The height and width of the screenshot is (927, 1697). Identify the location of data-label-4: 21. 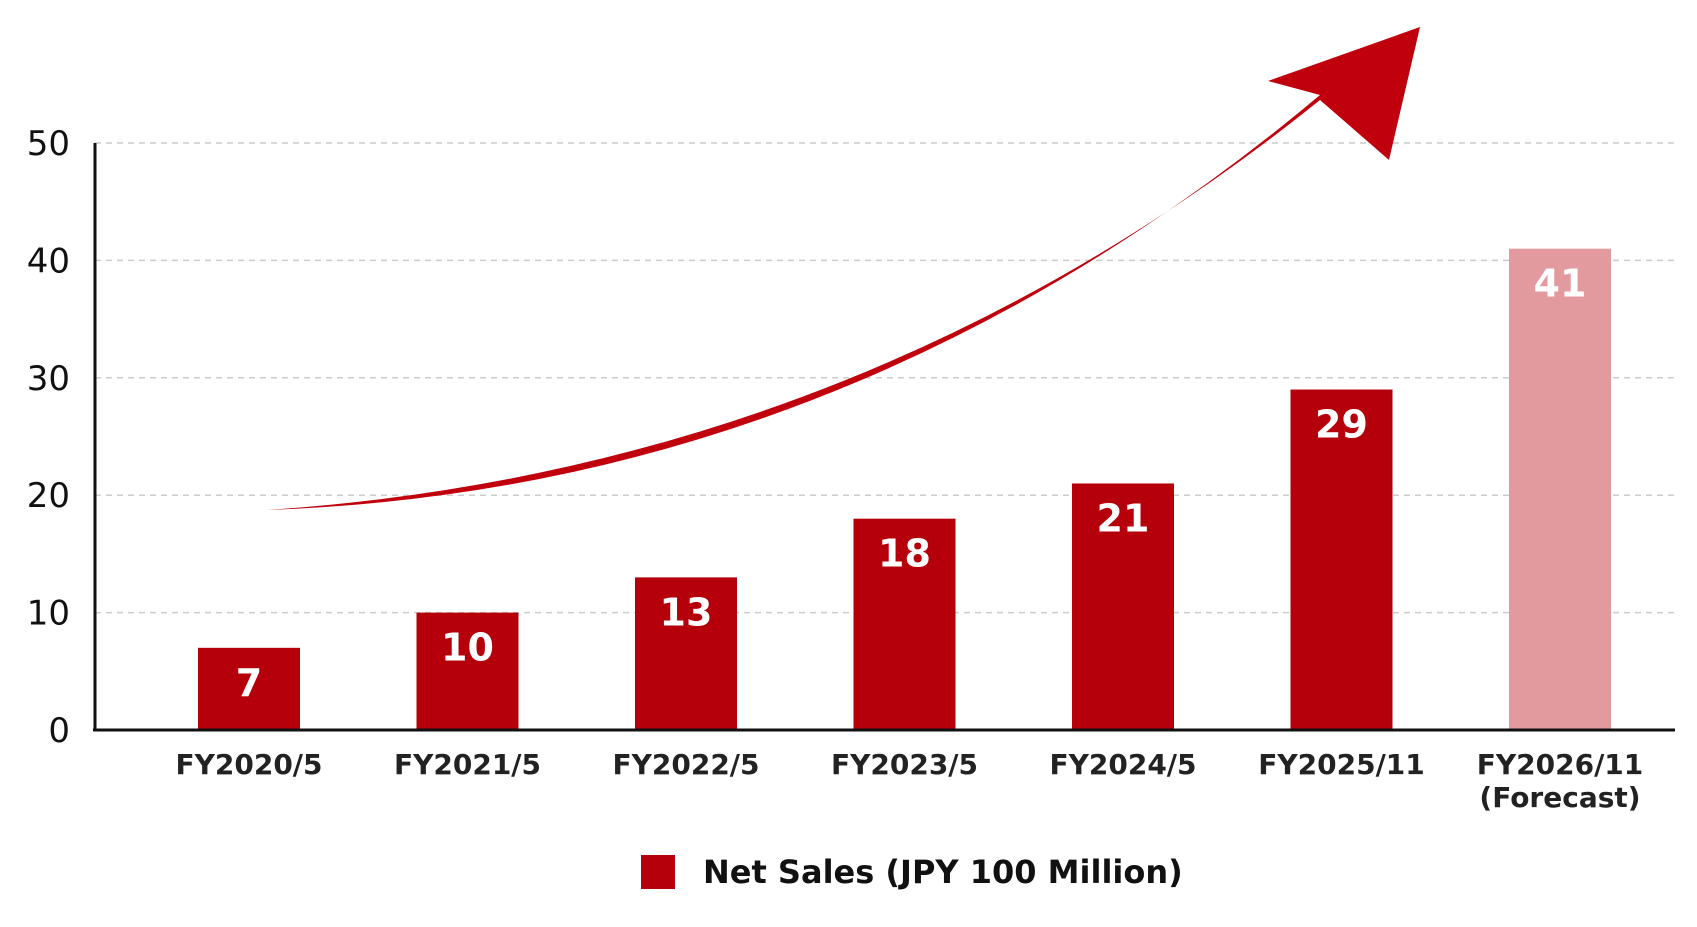
(1123, 518).